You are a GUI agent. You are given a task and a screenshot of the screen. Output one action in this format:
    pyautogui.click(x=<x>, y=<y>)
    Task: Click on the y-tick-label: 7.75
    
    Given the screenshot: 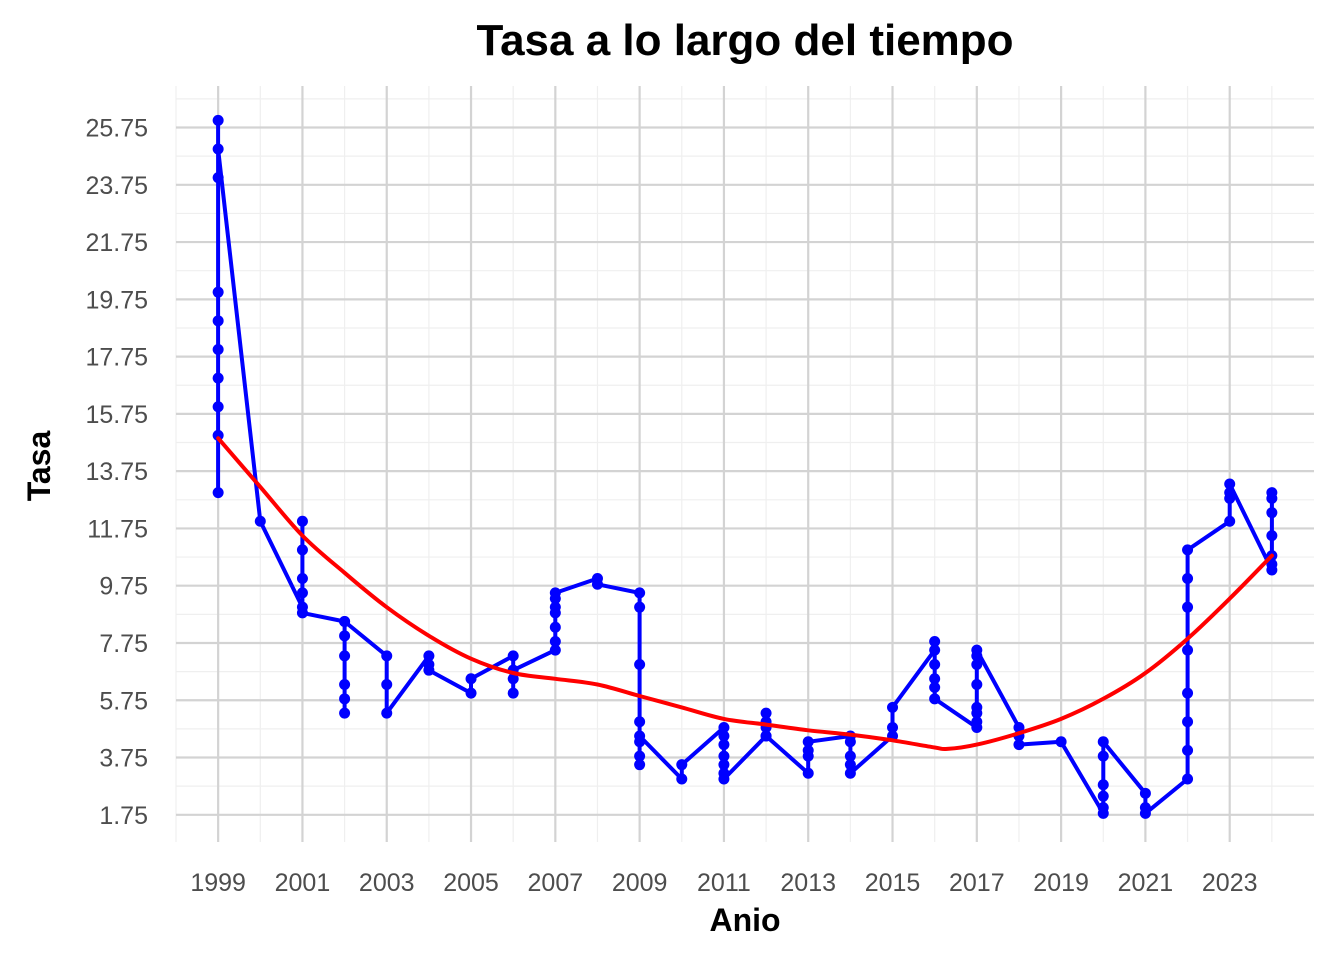 What is the action you would take?
    pyautogui.click(x=123, y=644)
    